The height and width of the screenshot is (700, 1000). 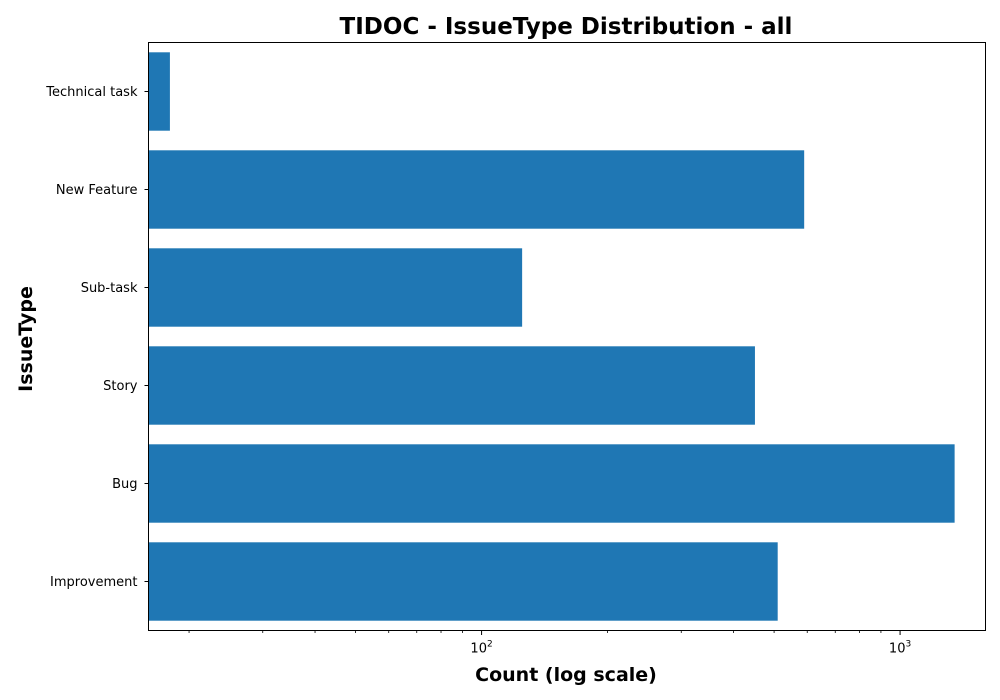 What do you see at coordinates (159, 91) in the screenshot?
I see `bar-technical-task` at bounding box center [159, 91].